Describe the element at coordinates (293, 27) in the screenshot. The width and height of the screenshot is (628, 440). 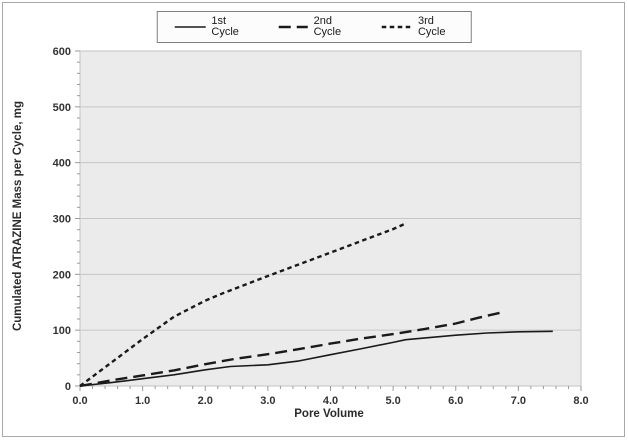
I see `legend-line-swatch-2nd-cycle` at that location.